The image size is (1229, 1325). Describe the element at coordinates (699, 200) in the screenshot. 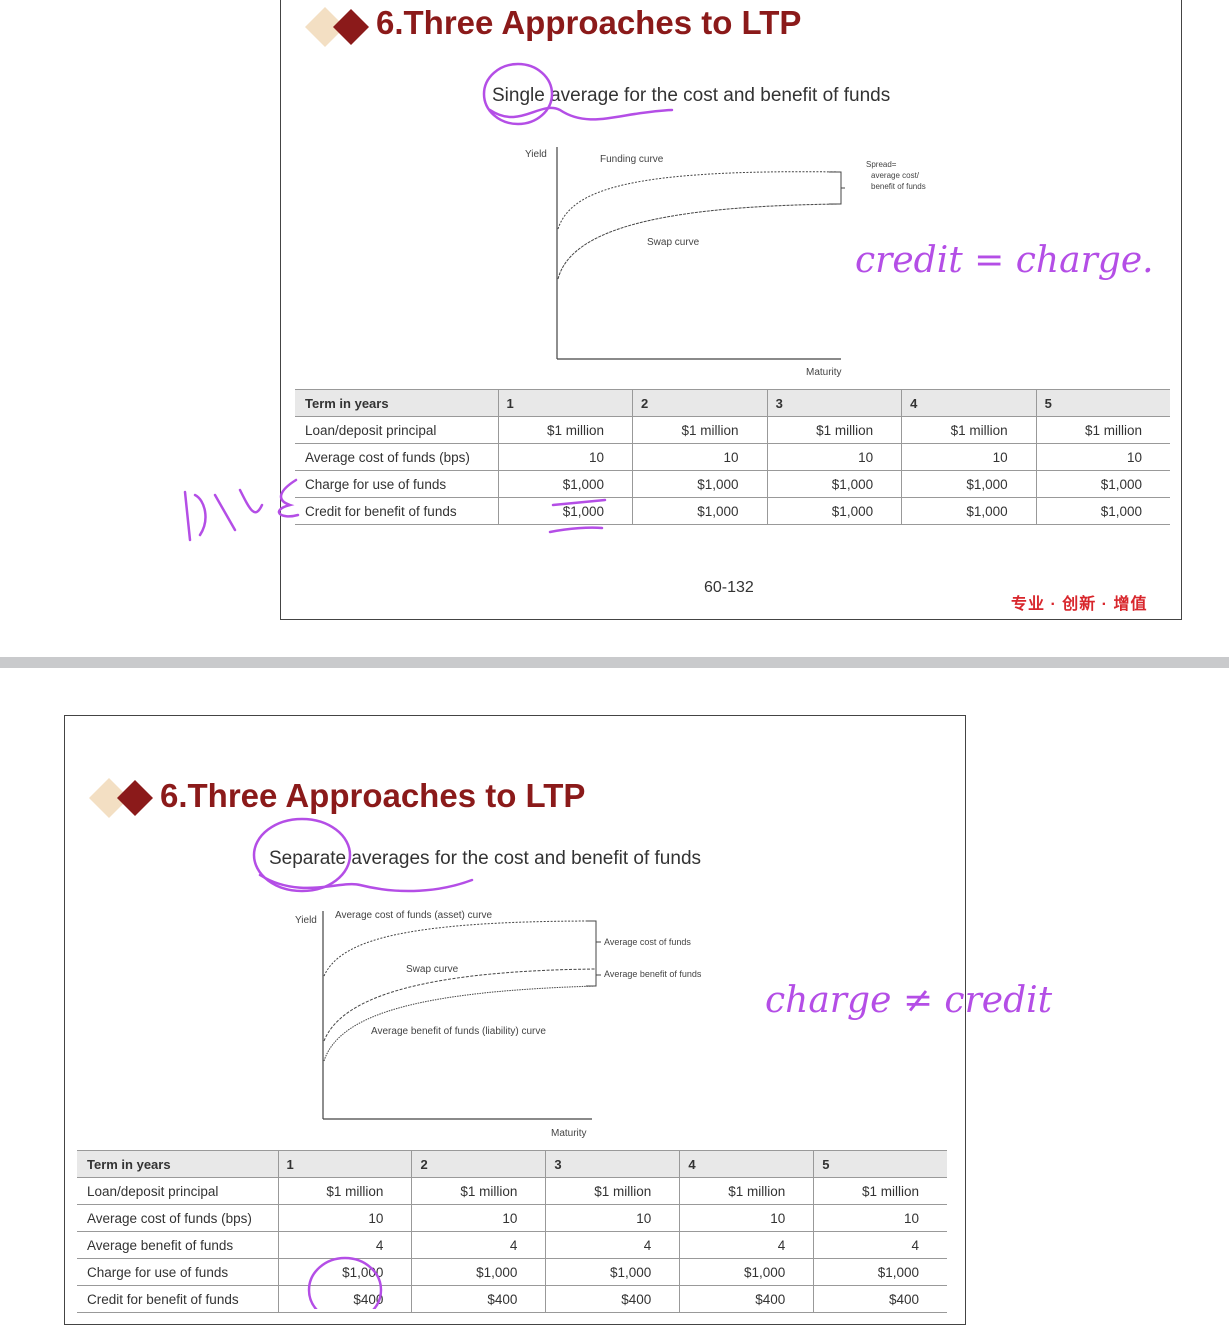

I see `funding-curve` at that location.